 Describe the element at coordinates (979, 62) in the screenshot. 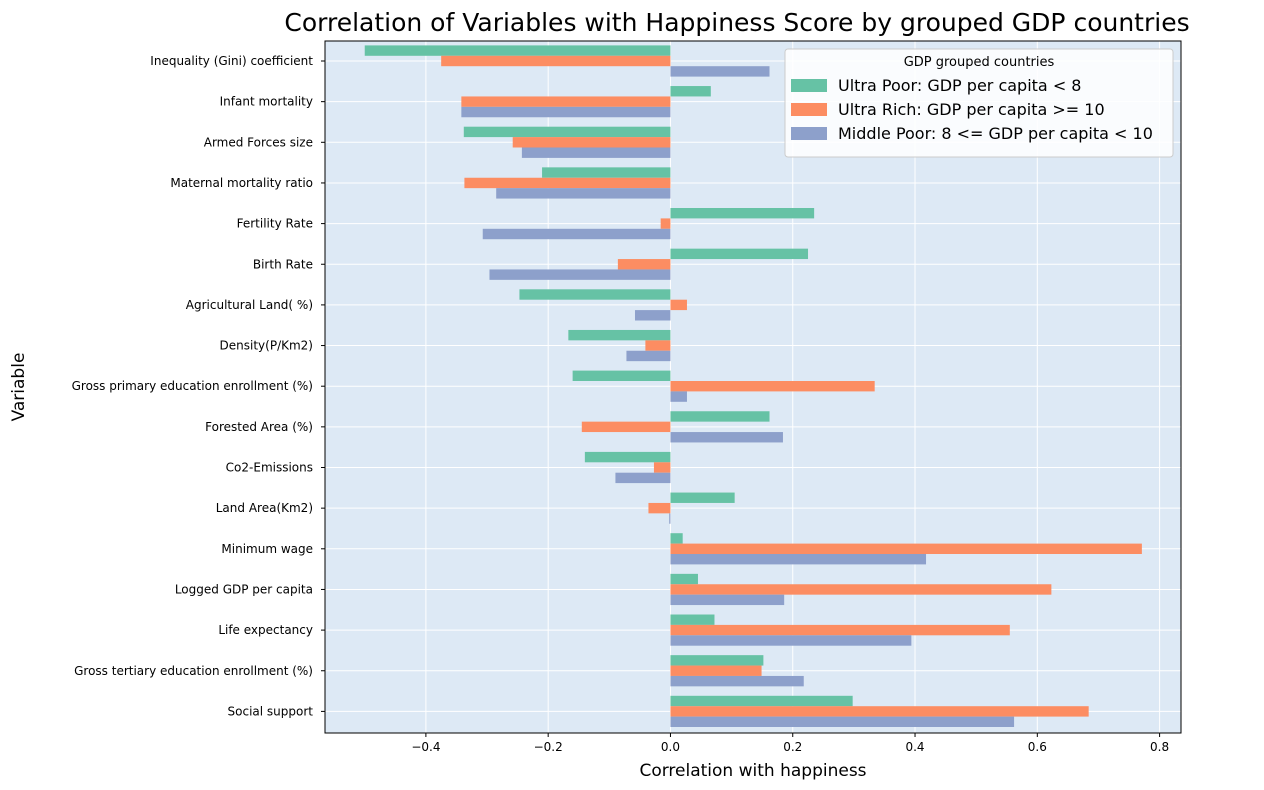

I see `legend-title: GDP grouped countries` at that location.